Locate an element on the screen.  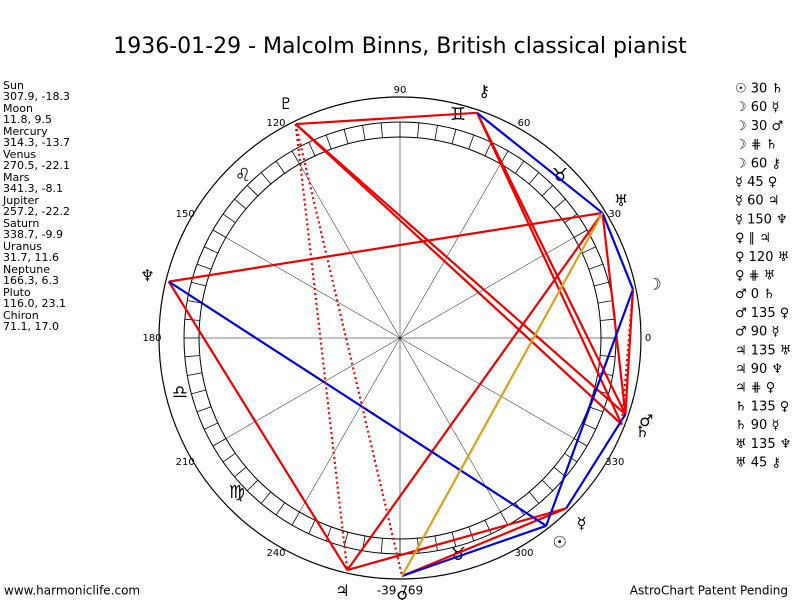
planet-coords: 257.2, -22.2 is located at coordinates (36, 211).